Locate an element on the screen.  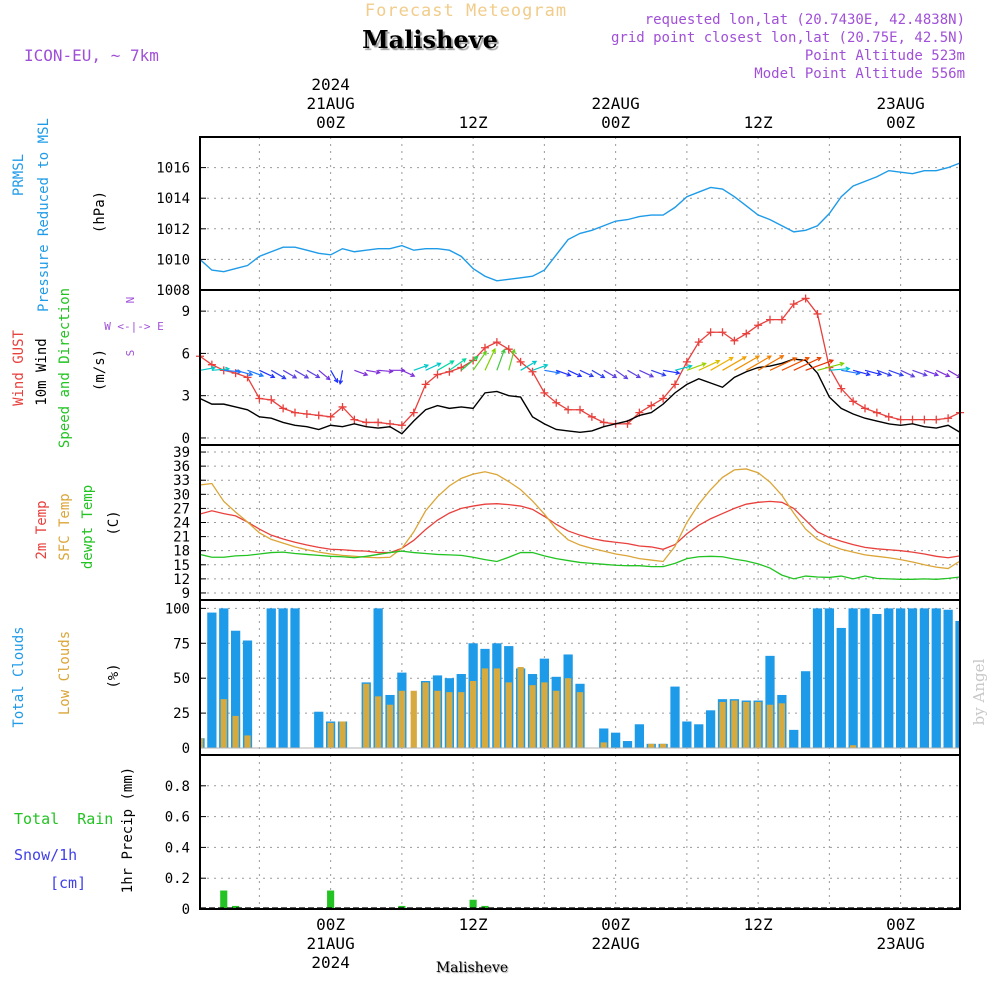
y-tick-label: 36 is located at coordinates (181, 467).